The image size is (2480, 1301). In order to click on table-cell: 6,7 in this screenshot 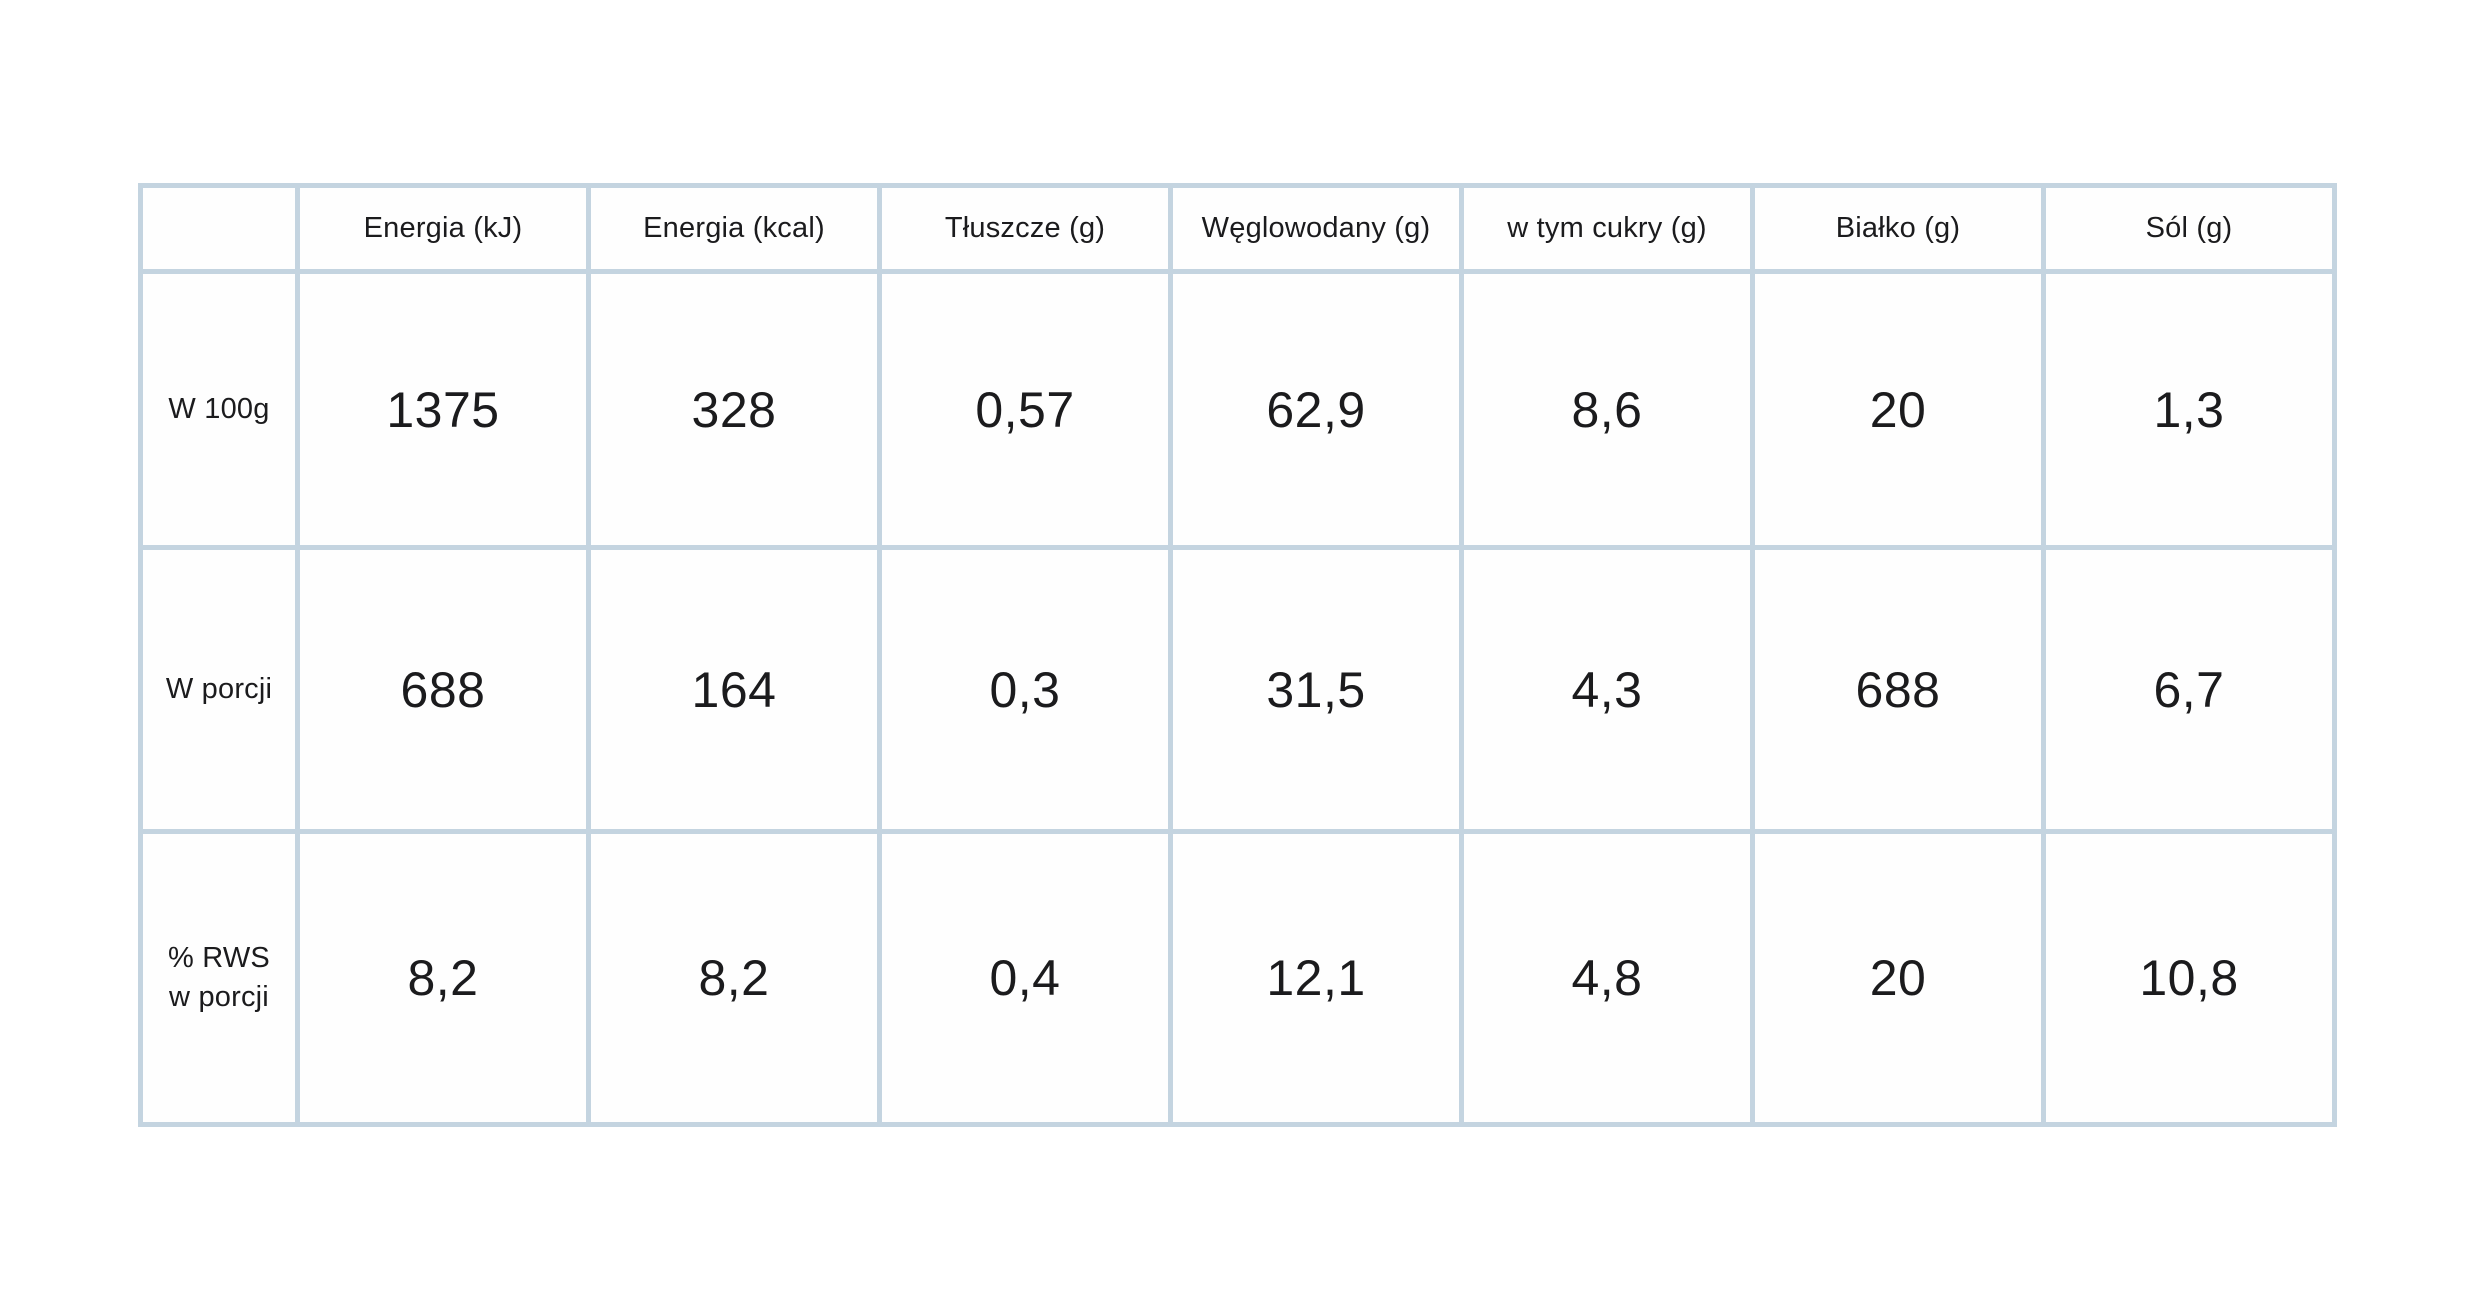, I will do `click(2189, 689)`.